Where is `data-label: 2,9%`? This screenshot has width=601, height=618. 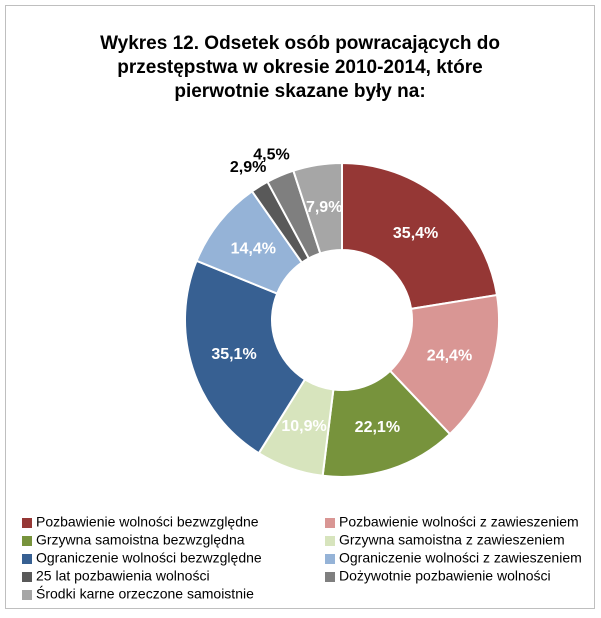
data-label: 2,9% is located at coordinates (248, 167).